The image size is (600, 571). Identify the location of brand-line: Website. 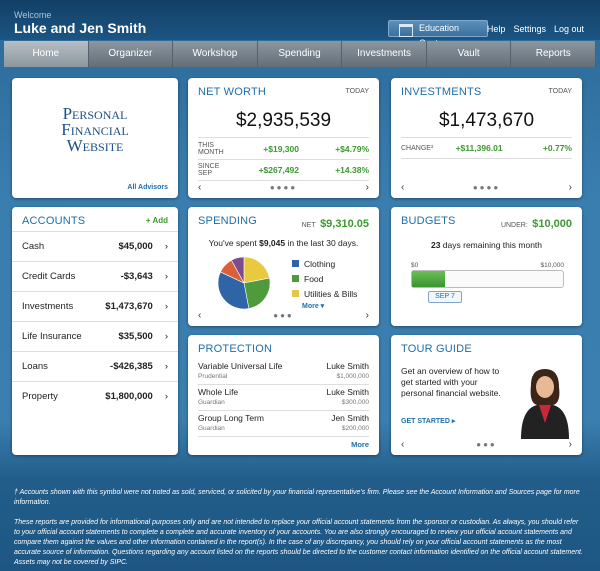
(95, 145).